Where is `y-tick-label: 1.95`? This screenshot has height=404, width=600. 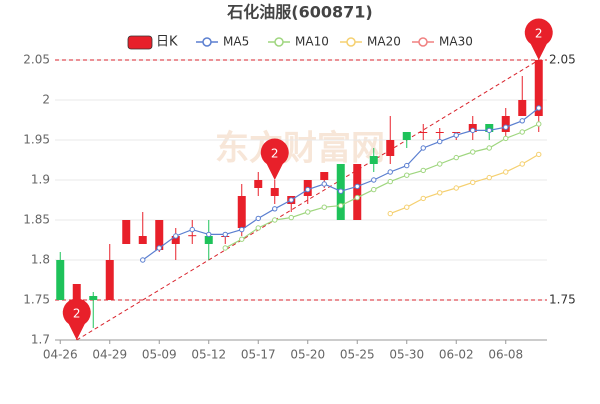 y-tick-label: 1.95 is located at coordinates (36, 140).